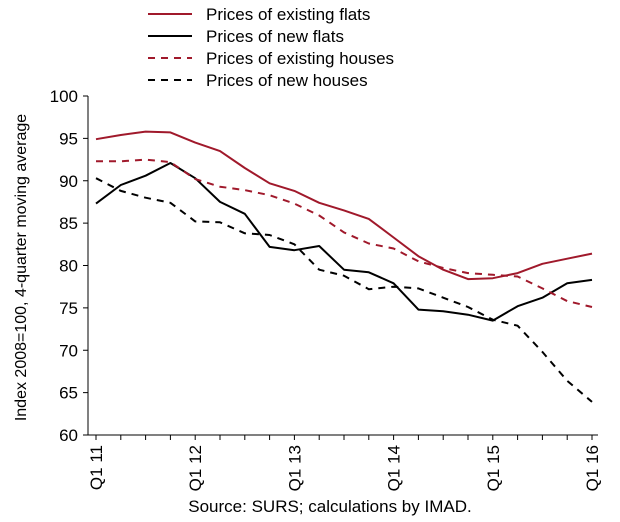  Describe the element at coordinates (287, 80) in the screenshot. I see `legend-label: Prices of new houses` at that location.